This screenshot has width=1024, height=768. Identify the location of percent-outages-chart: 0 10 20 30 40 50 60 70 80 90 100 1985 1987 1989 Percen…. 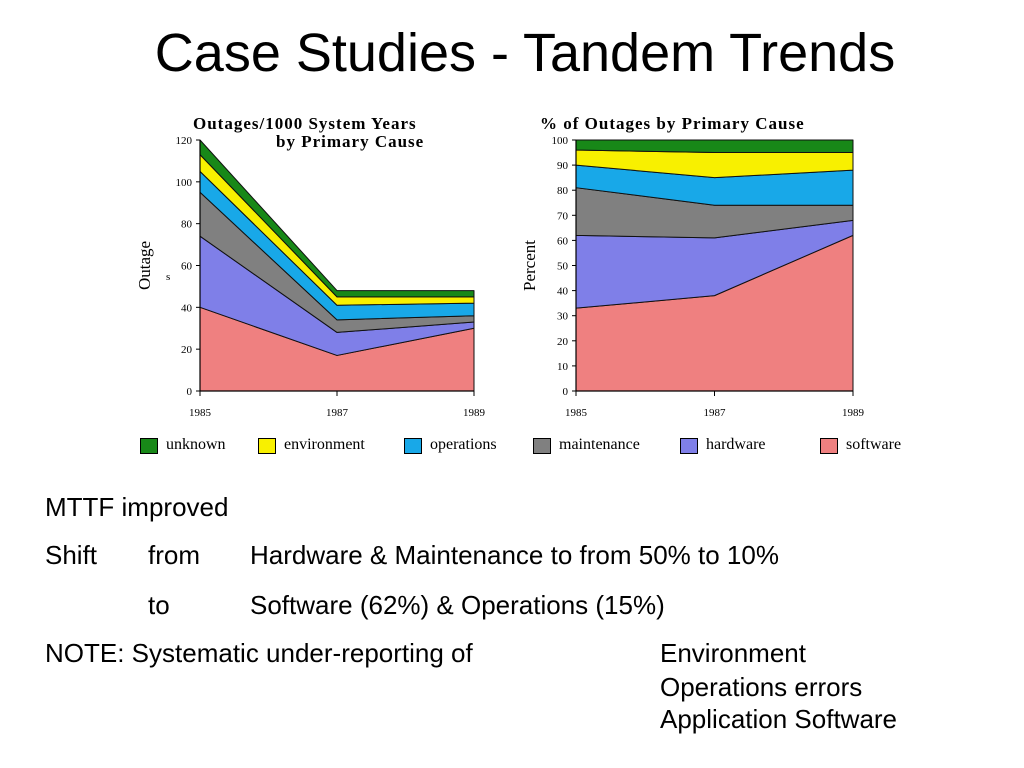
(692, 277).